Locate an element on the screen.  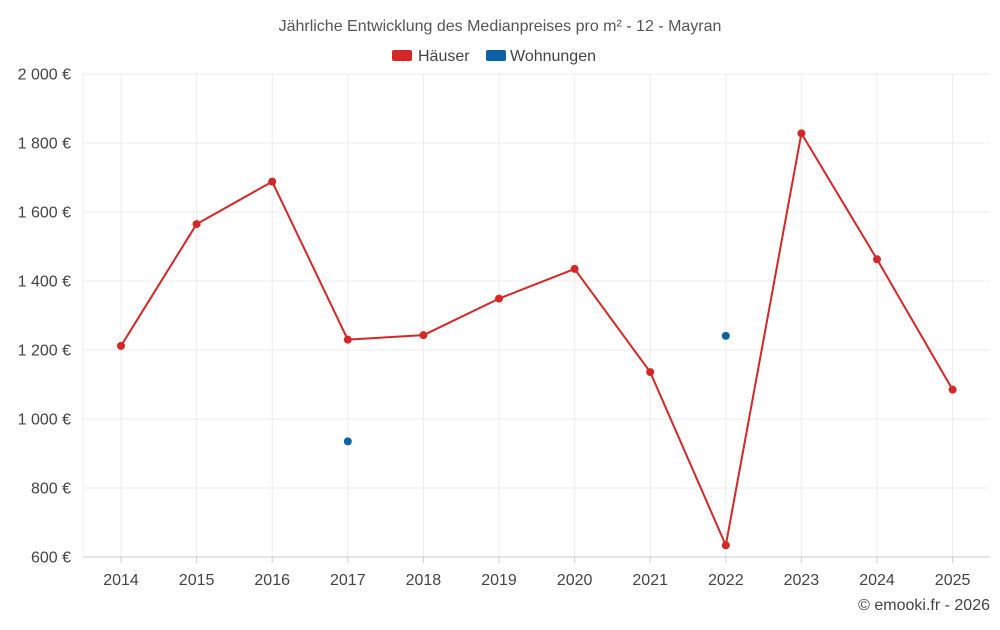
legend-item-haeuser: Häuser is located at coordinates (431, 56).